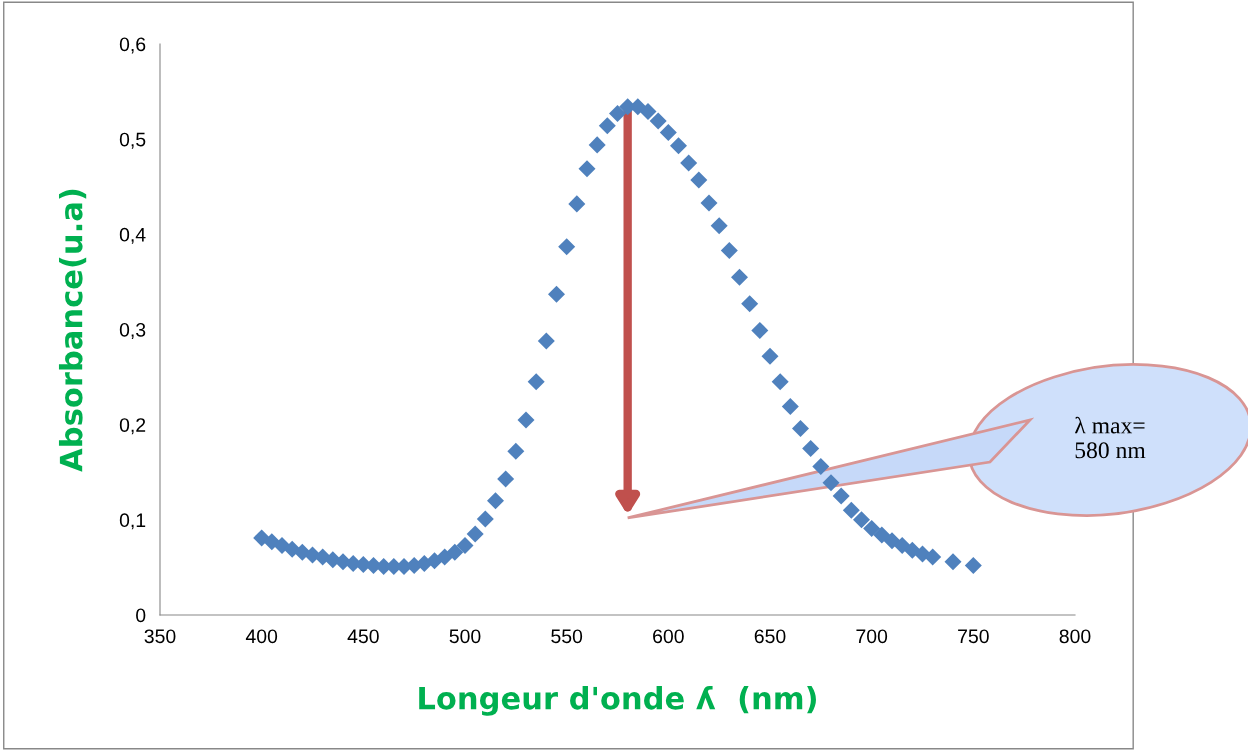  I want to click on y-tick-label: 0,4, so click(132, 235).